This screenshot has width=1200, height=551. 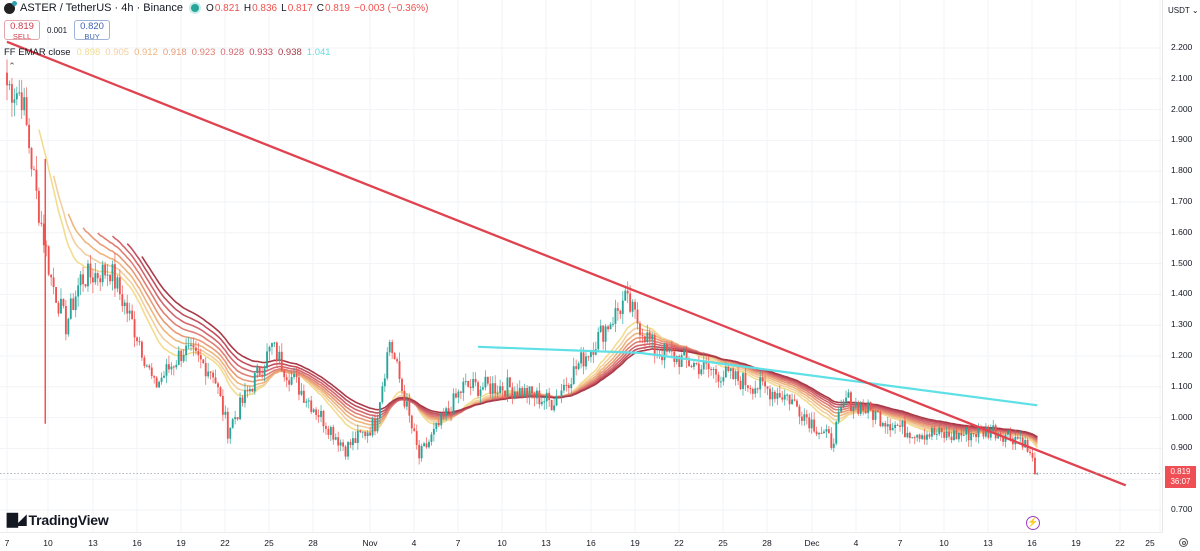 I want to click on tradingview-logo-text: TradingView, so click(x=68, y=519).